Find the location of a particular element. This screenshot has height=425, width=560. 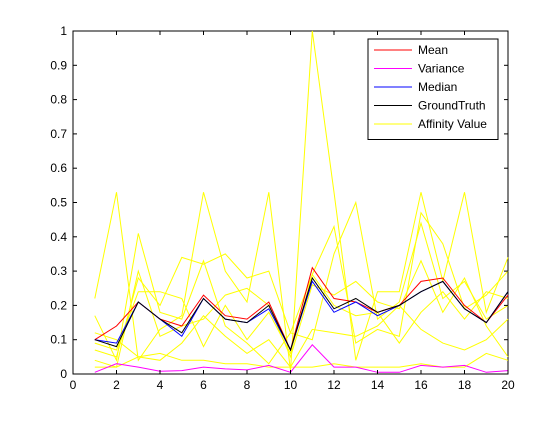

series-line-mean is located at coordinates (301, 309).